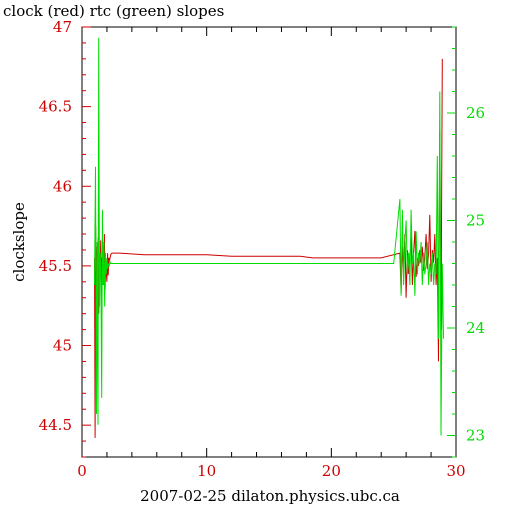 The height and width of the screenshot is (512, 512). Describe the element at coordinates (331, 471) in the screenshot. I see `x-tick-label: 20` at that location.